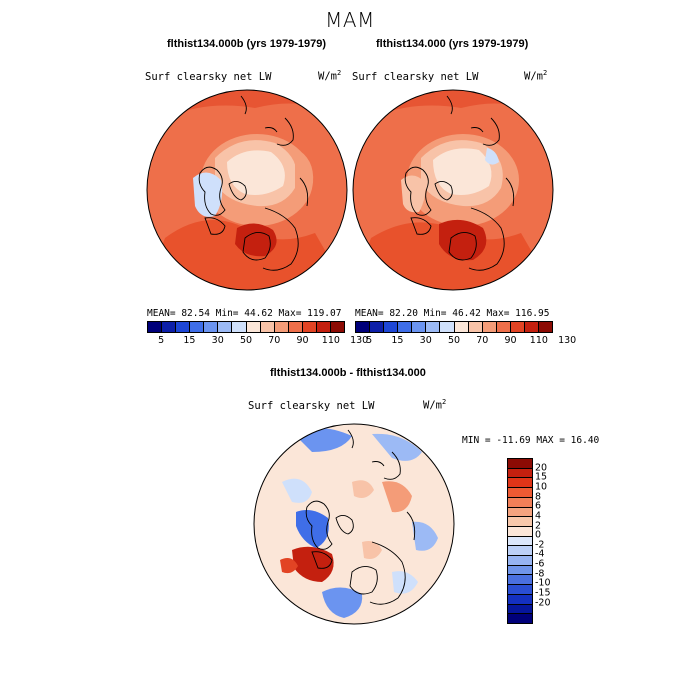 This screenshot has height=700, width=700. What do you see at coordinates (540, 554) in the screenshot?
I see `colorbar-tick-label: -4` at bounding box center [540, 554].